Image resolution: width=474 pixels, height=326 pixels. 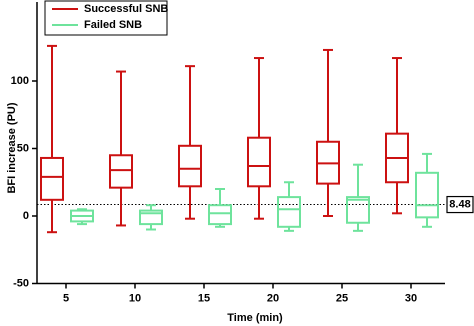 I want to click on y-axis-label: BFI increase (PU), so click(x=12, y=147).